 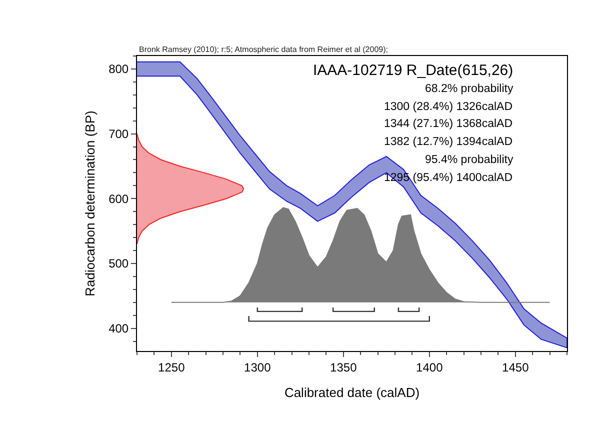 What do you see at coordinates (448, 107) in the screenshot?
I see `annotation: 1300 (28.4%) 1326calAD` at bounding box center [448, 107].